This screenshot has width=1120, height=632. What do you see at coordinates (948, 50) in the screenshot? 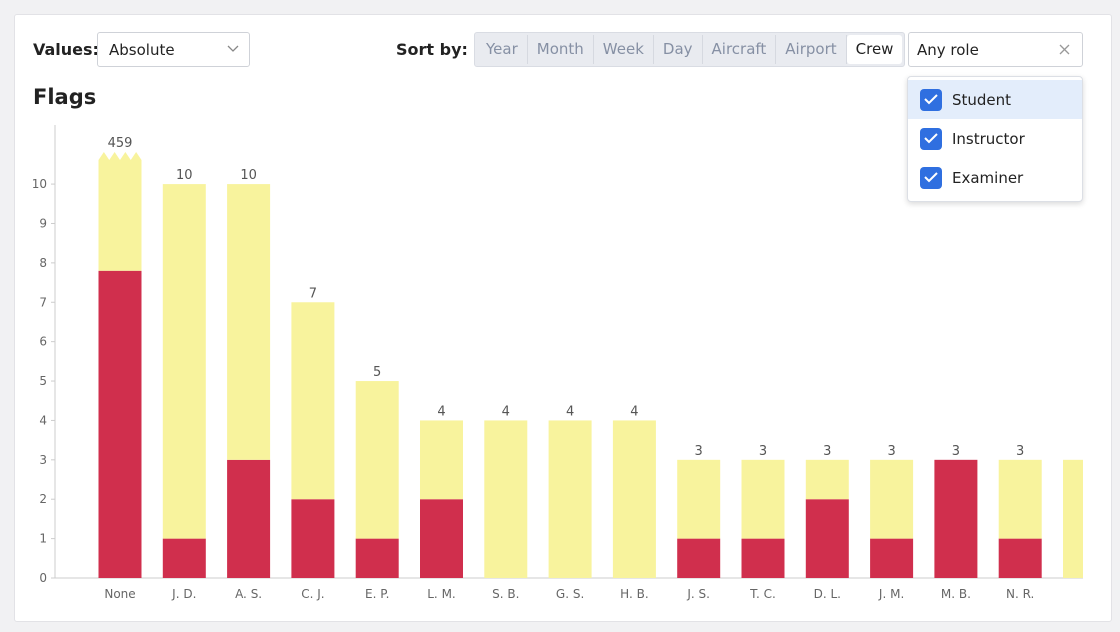
I see `role-input-text: Any role` at bounding box center [948, 50].